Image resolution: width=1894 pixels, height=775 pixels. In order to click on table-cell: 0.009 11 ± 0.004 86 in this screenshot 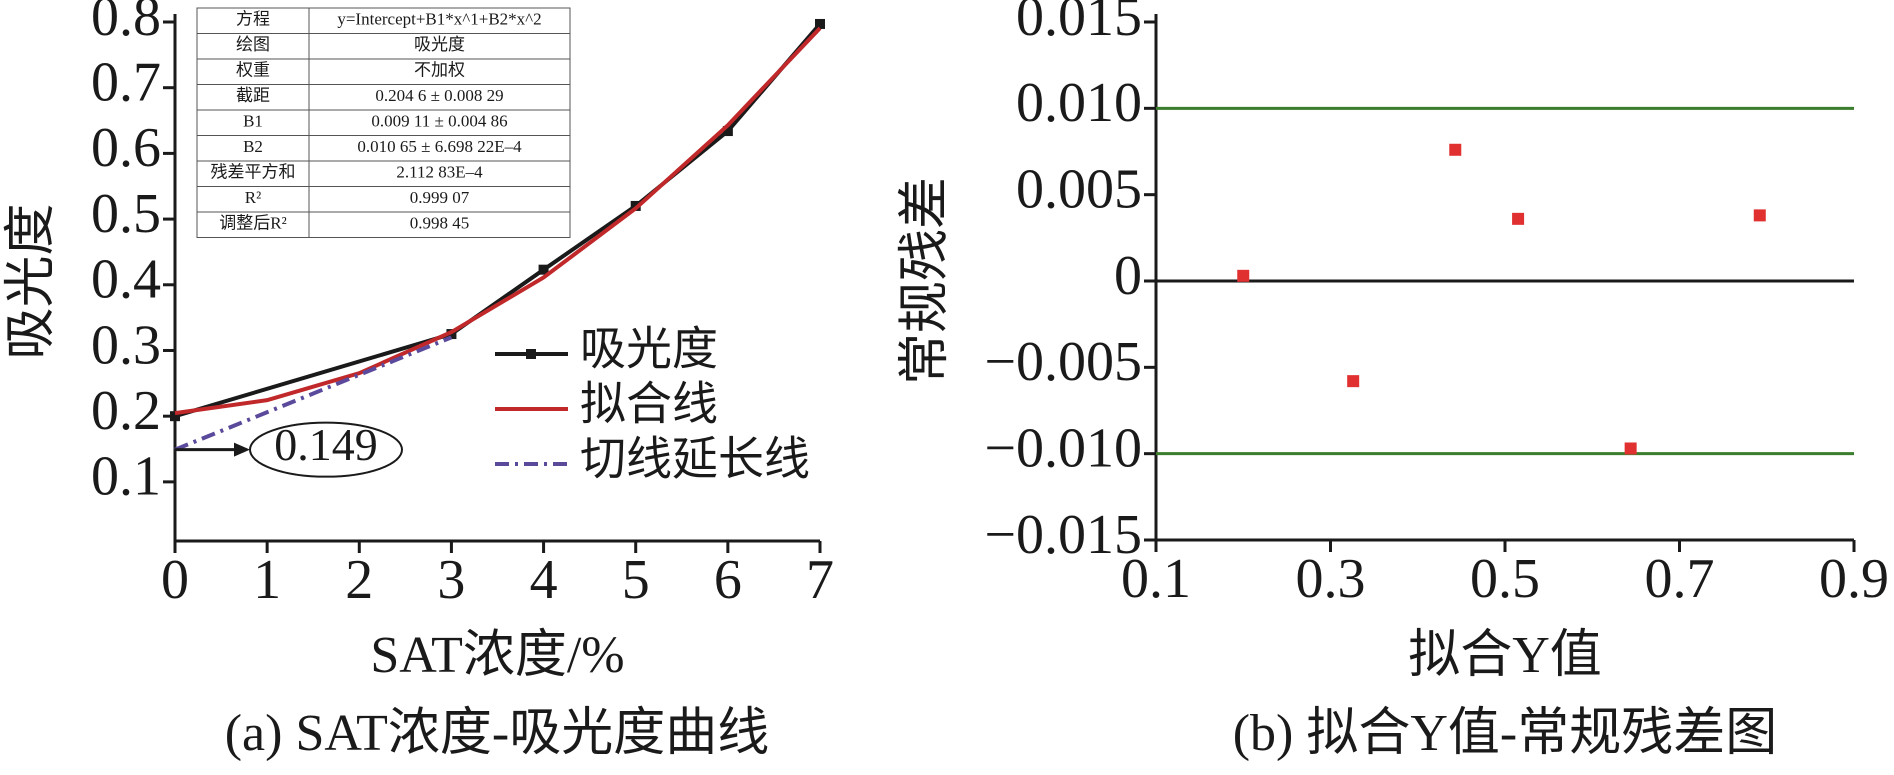, I will do `click(439, 121)`.